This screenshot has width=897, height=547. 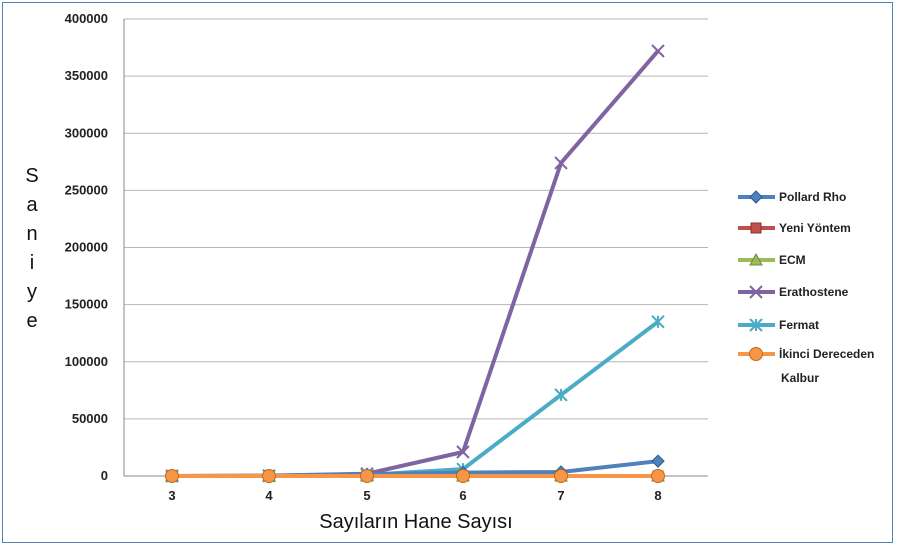 What do you see at coordinates (86, 361) in the screenshot?
I see `y-tick-label: 100000` at bounding box center [86, 361].